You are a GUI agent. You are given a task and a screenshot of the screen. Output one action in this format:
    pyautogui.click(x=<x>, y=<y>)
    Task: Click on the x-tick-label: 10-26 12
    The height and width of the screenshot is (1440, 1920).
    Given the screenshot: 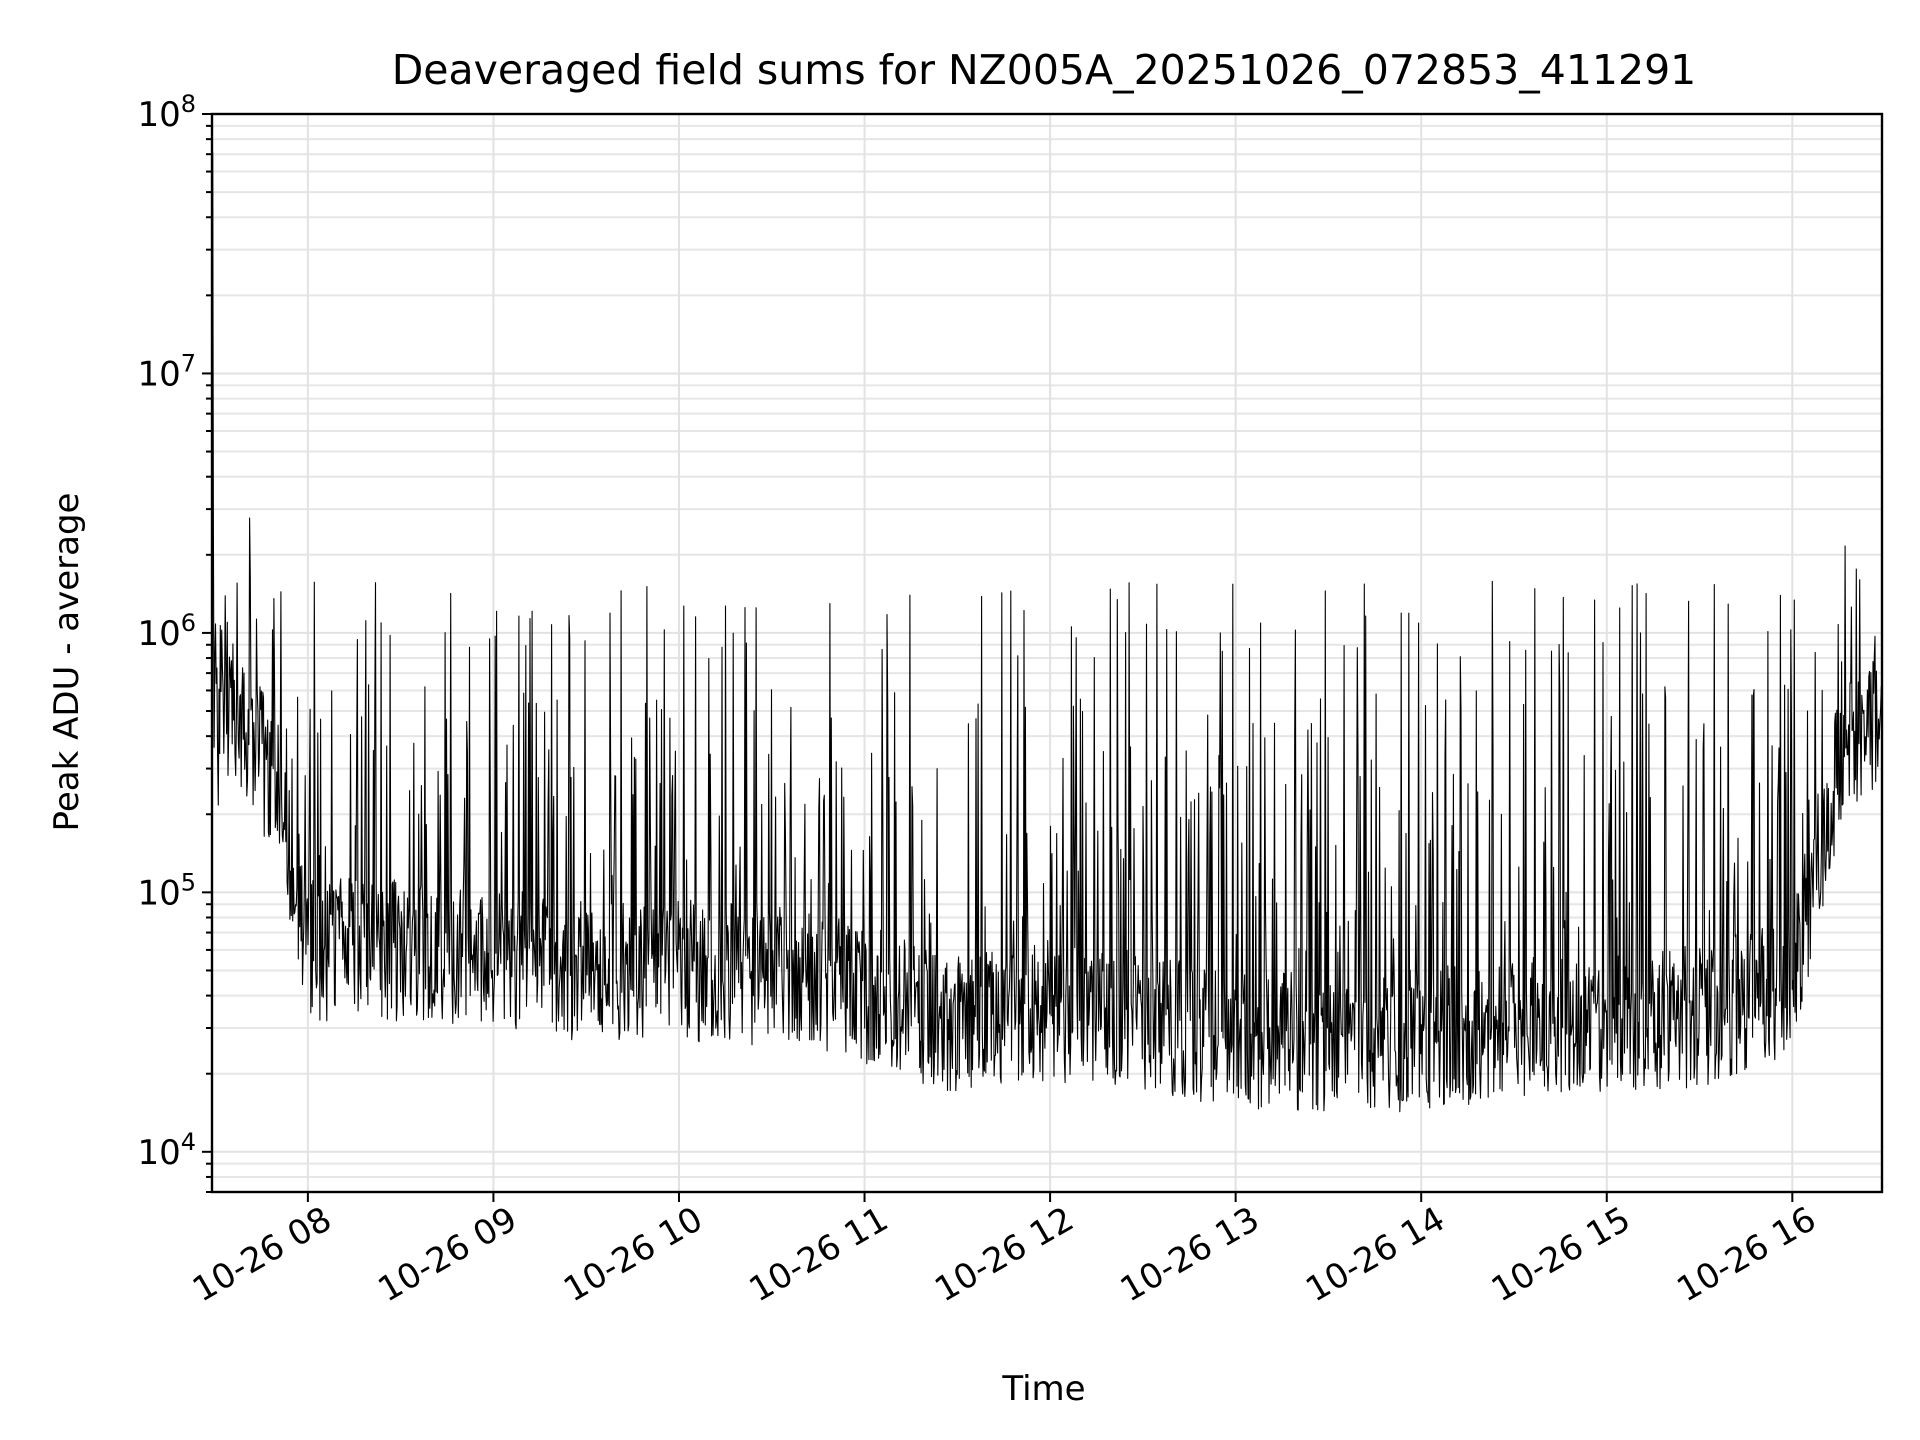 What is the action you would take?
    pyautogui.click(x=1004, y=1254)
    